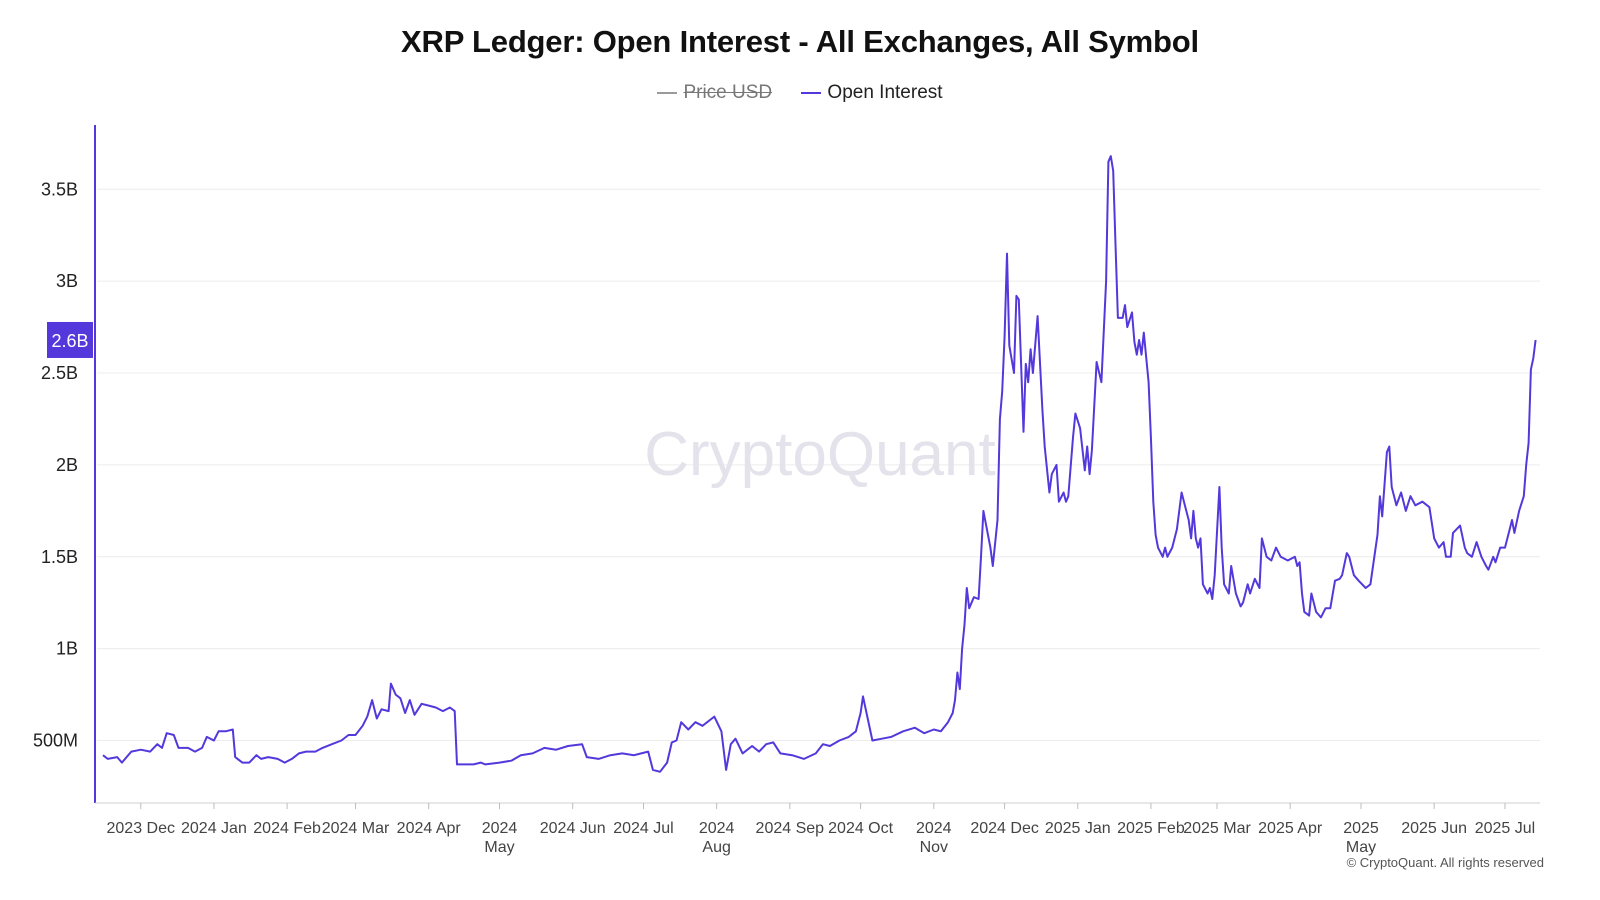 The width and height of the screenshot is (1600, 900). Describe the element at coordinates (59, 373) in the screenshot. I see `y-tick-label: 2.5B` at that location.